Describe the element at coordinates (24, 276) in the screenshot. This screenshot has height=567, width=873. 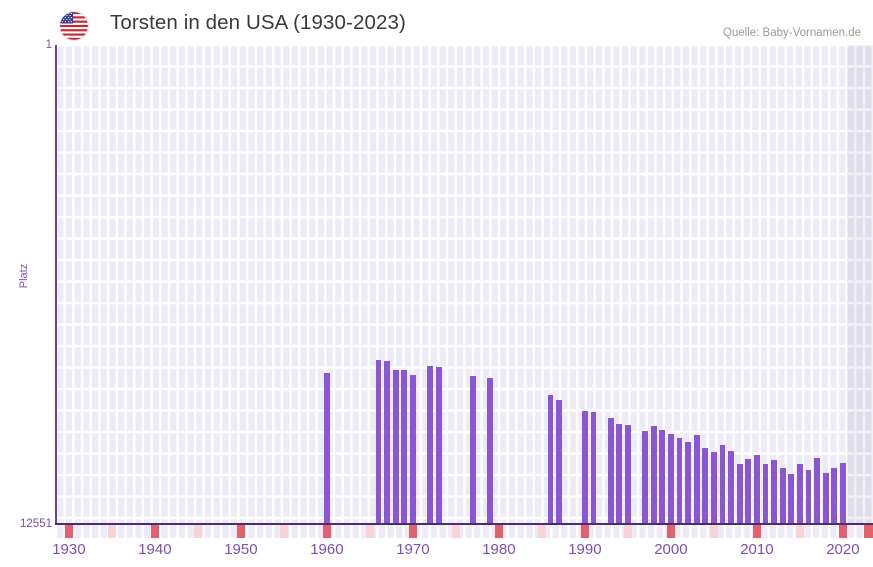
I see `y-axis-title: Platz` at that location.